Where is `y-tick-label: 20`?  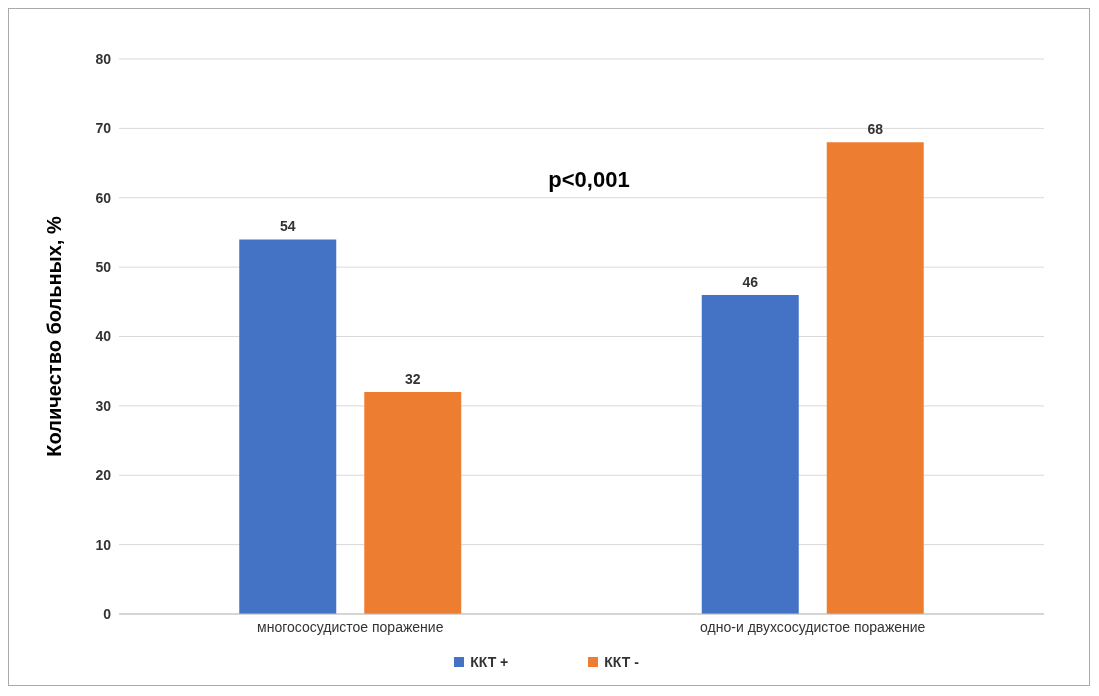
y-tick-label: 20 is located at coordinates (103, 475).